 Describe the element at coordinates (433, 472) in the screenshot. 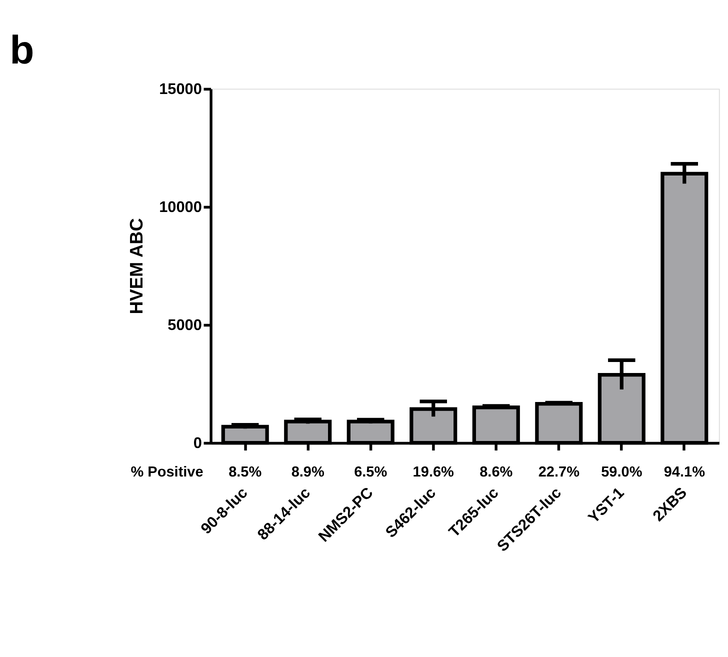

I see `text: 19.6%` at that location.